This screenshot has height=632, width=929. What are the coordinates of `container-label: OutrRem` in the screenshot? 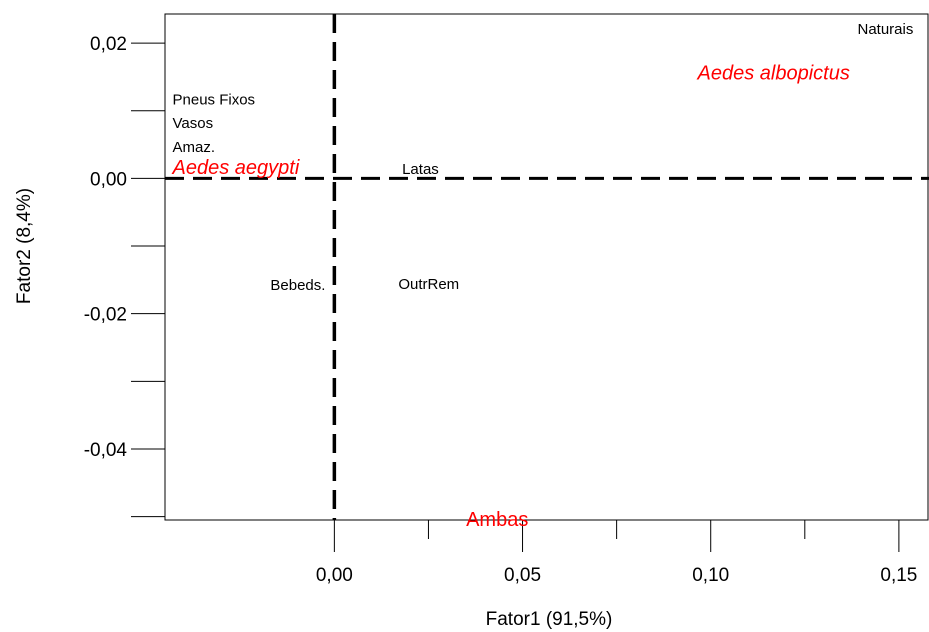 It's located at (428, 284).